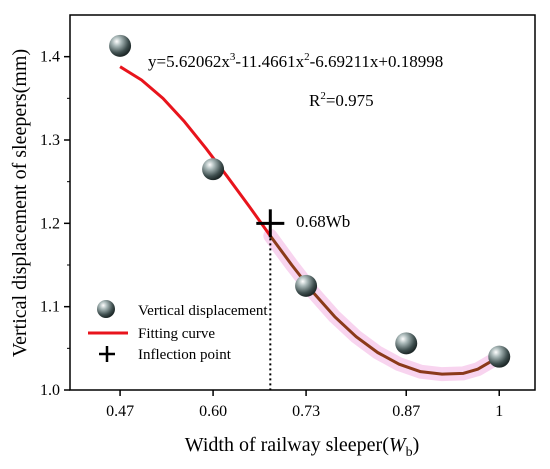 Image resolution: width=550 pixels, height=469 pixels. I want to click on y-axis-ticks: 1.0 1.1 1.2 1.3 1.4, so click(55, 224).